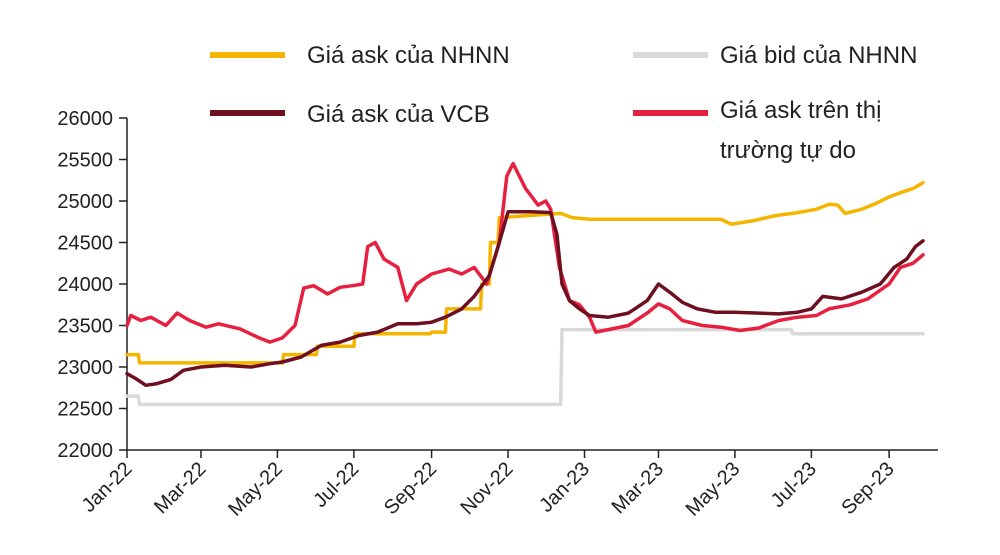 This screenshot has width=1000, height=555. What do you see at coordinates (85, 119) in the screenshot?
I see `y-tick-label: 26000` at bounding box center [85, 119].